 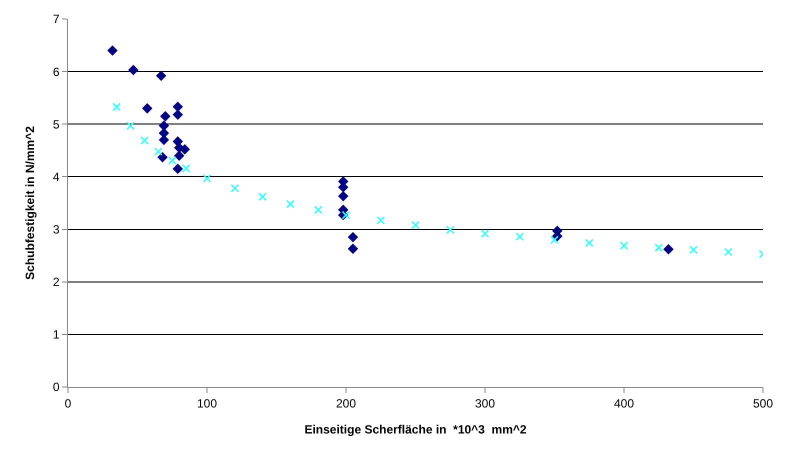 What do you see at coordinates (30, 203) in the screenshot?
I see `y-axis-title: Schubfestigkeit in N/mm^2` at bounding box center [30, 203].